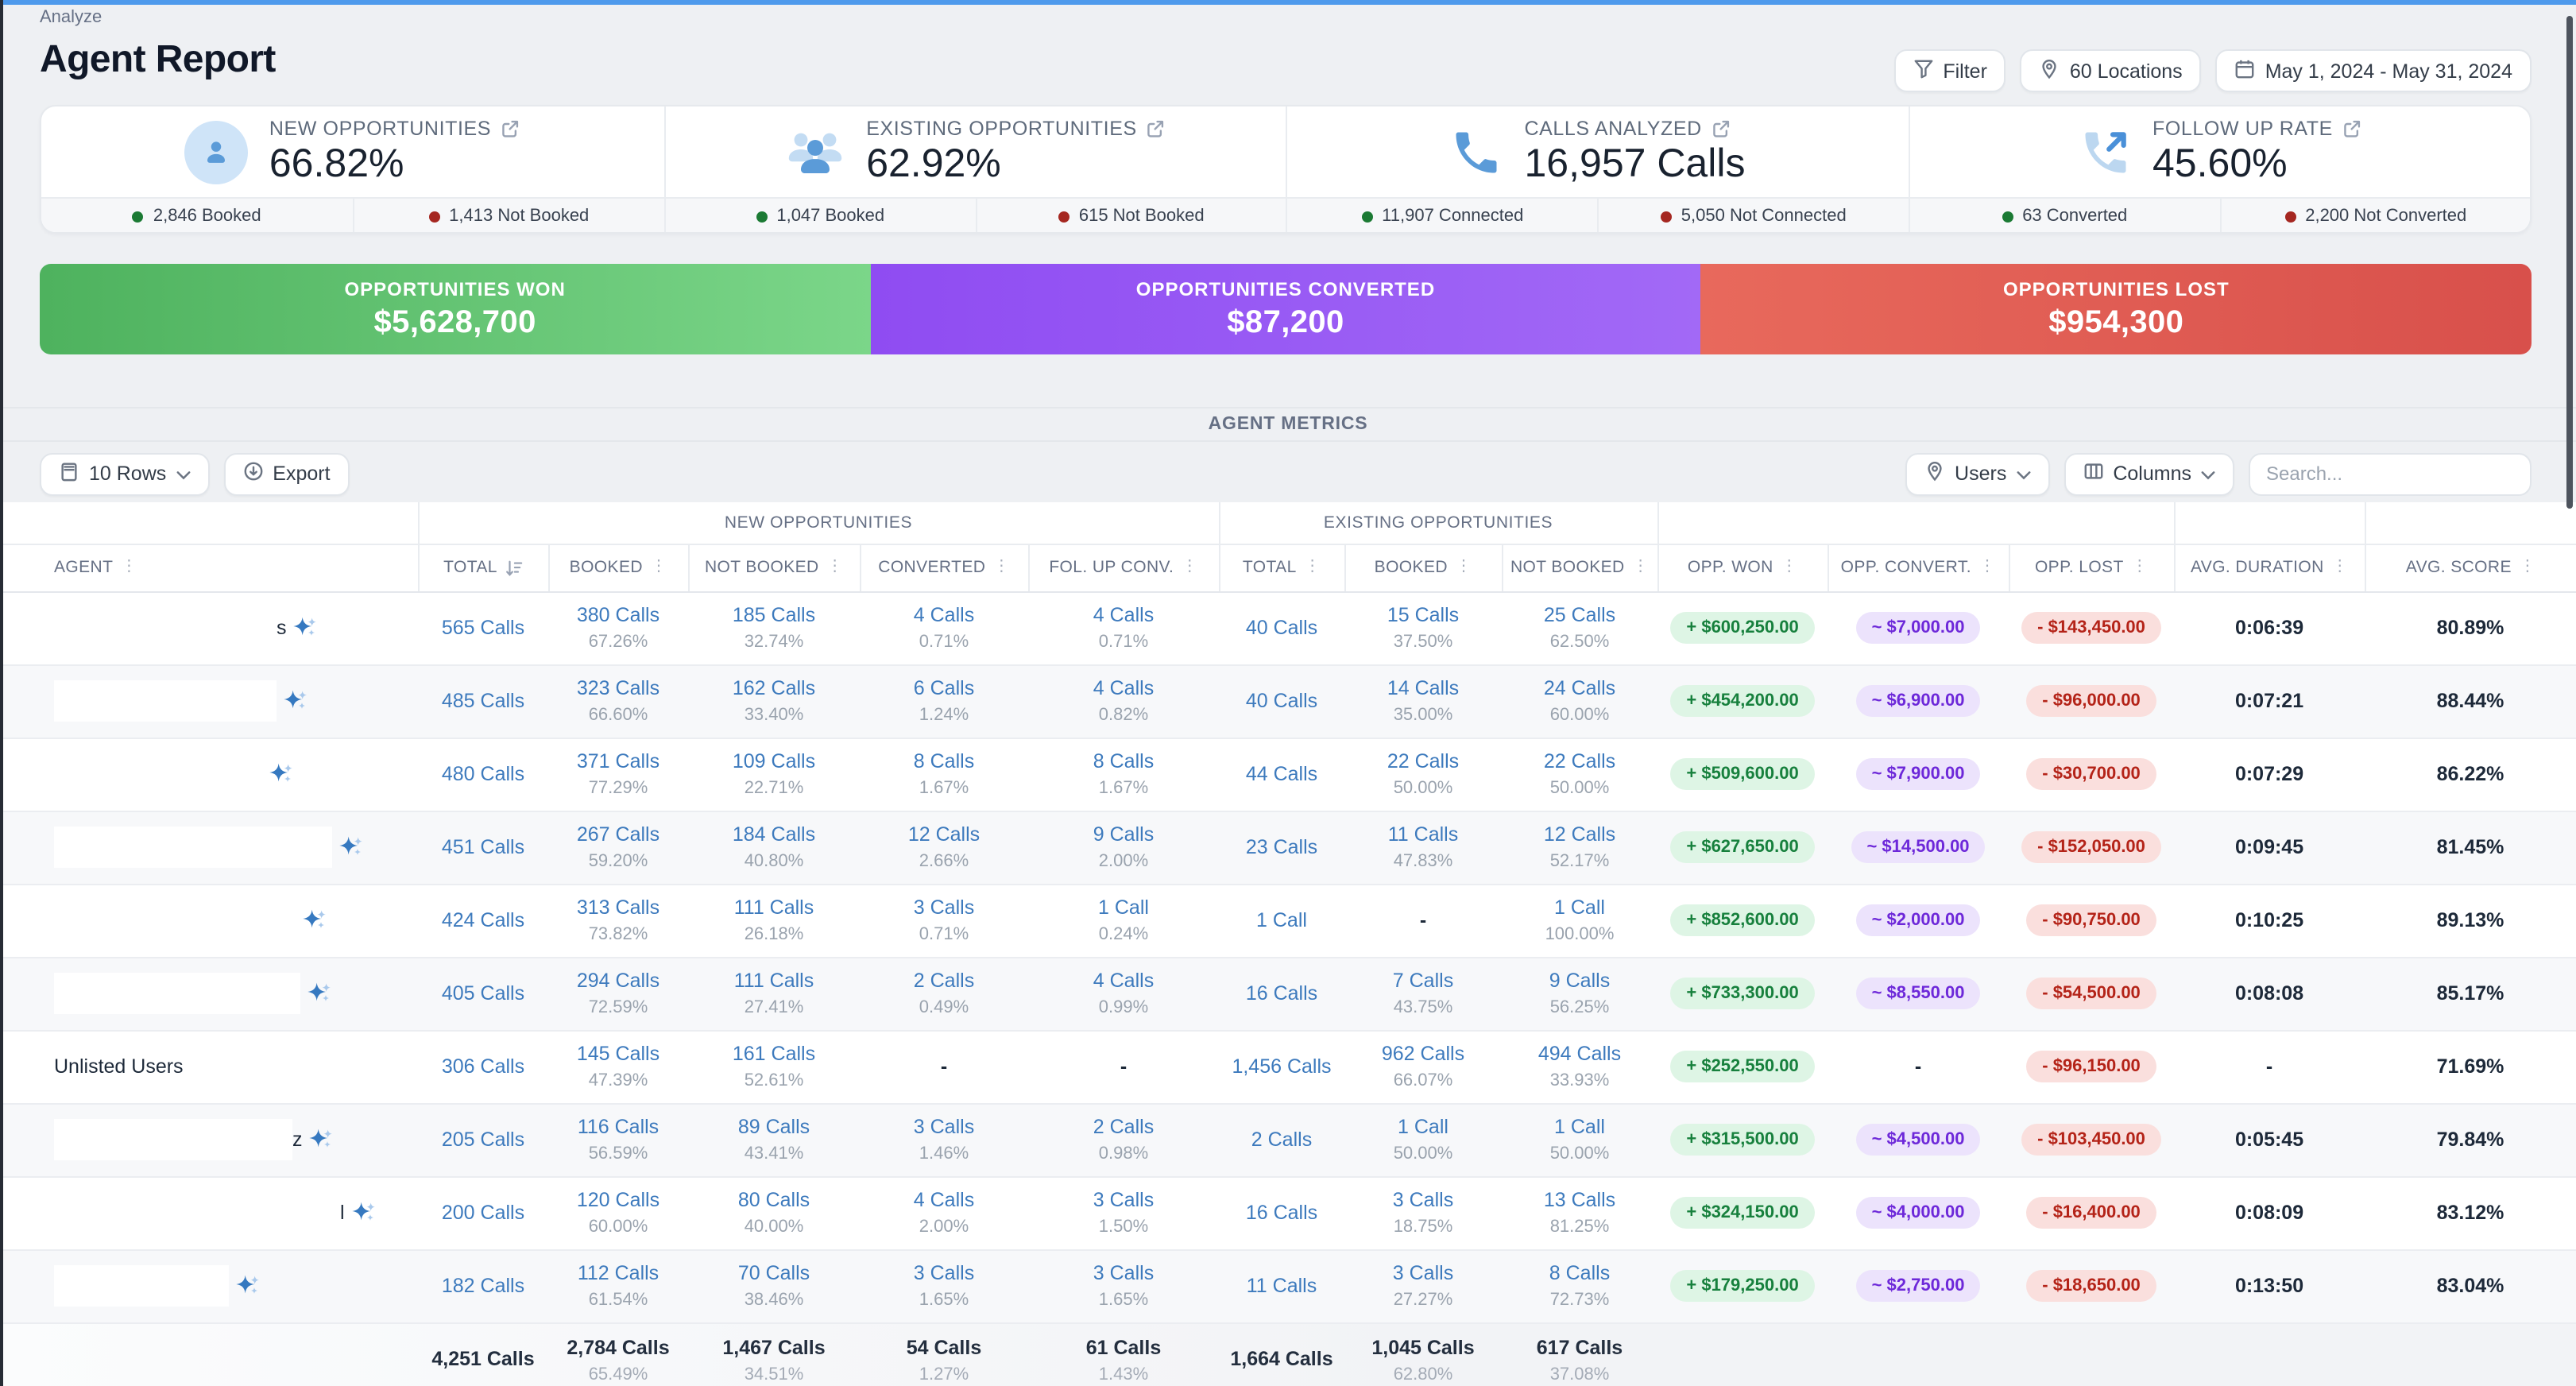 The image size is (2576, 1386). I want to click on column-header-fol-up-conv-: FOL. UP CONV. ⋮, so click(1123, 568).